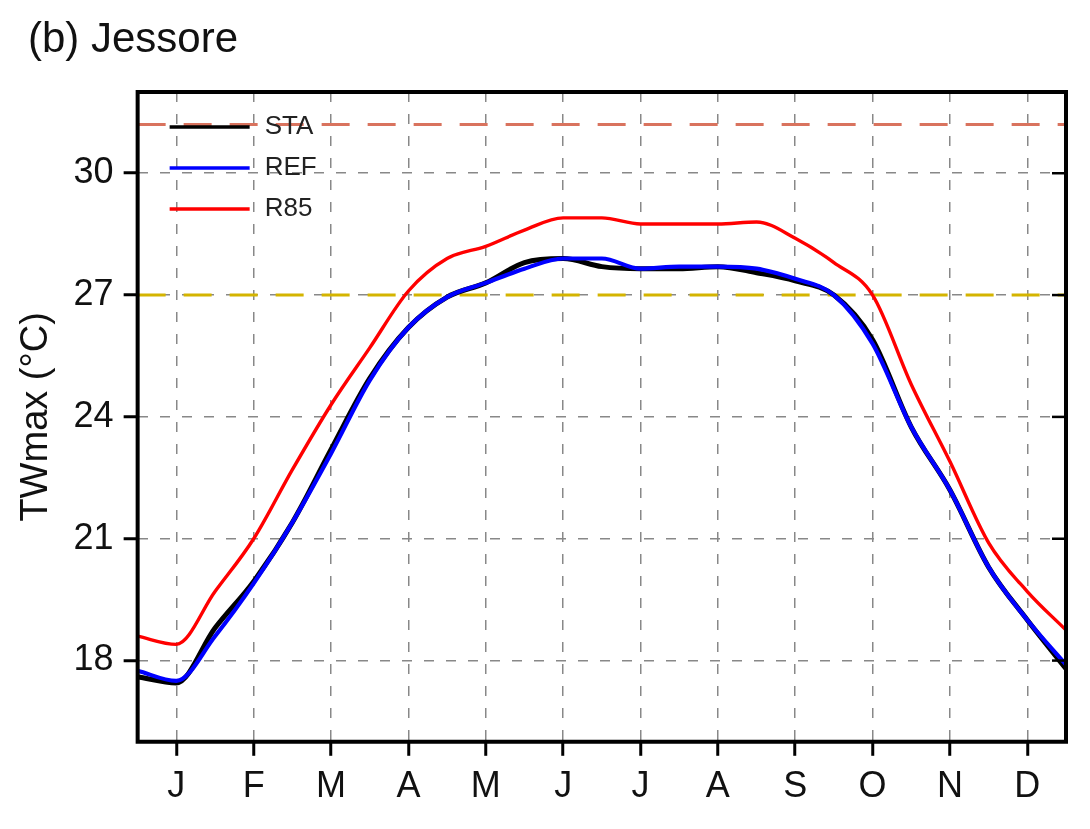  Describe the element at coordinates (795, 785) in the screenshot. I see `x-tick-label: S` at that location.